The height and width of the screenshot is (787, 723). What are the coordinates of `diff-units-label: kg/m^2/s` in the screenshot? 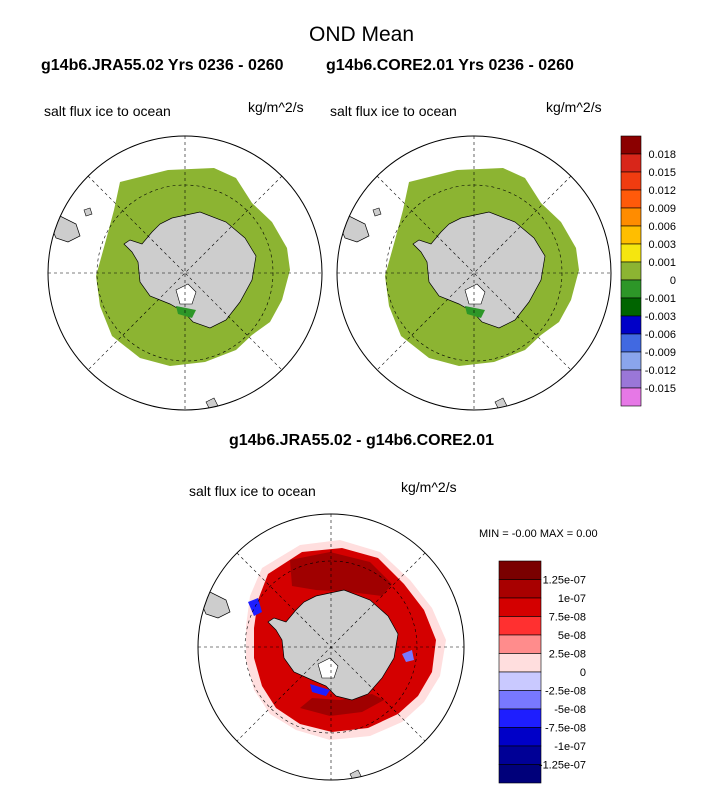 It's located at (429, 487).